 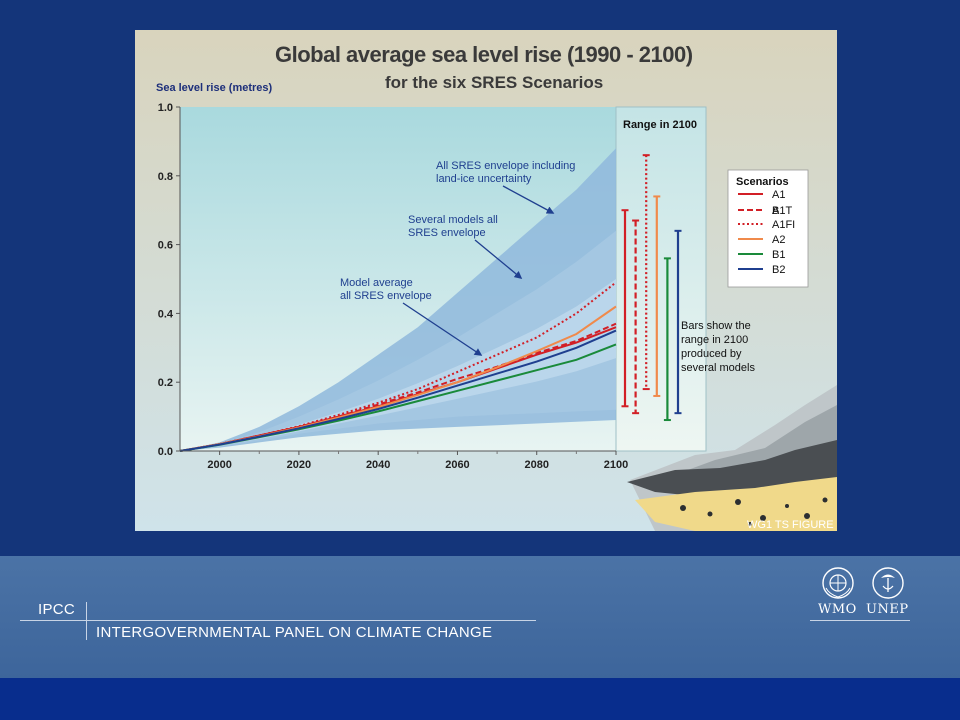 What do you see at coordinates (166, 314) in the screenshot?
I see `y-tick-label: 0.4` at bounding box center [166, 314].